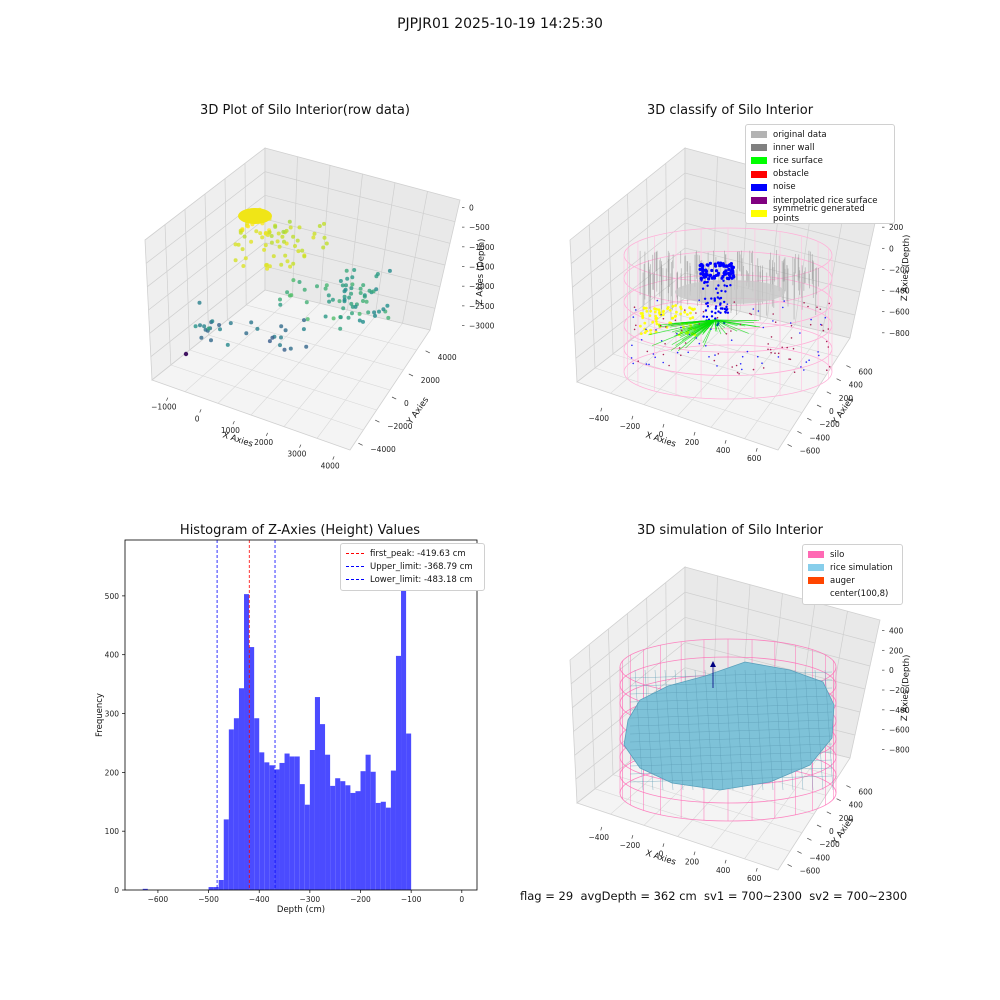 The image size is (1000, 1000). I want to click on histogram-y-tick-label: 500, so click(112, 596).